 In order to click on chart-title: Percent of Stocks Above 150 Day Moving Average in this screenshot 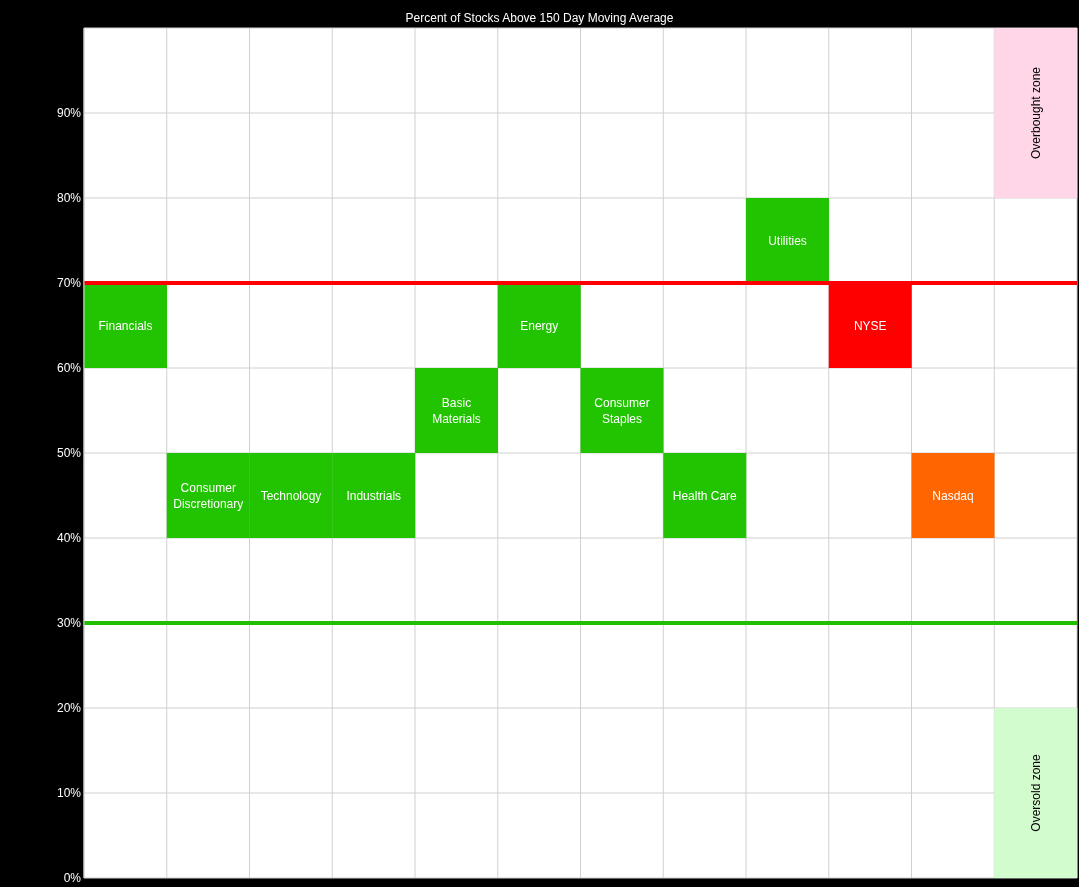, I will do `click(539, 18)`.